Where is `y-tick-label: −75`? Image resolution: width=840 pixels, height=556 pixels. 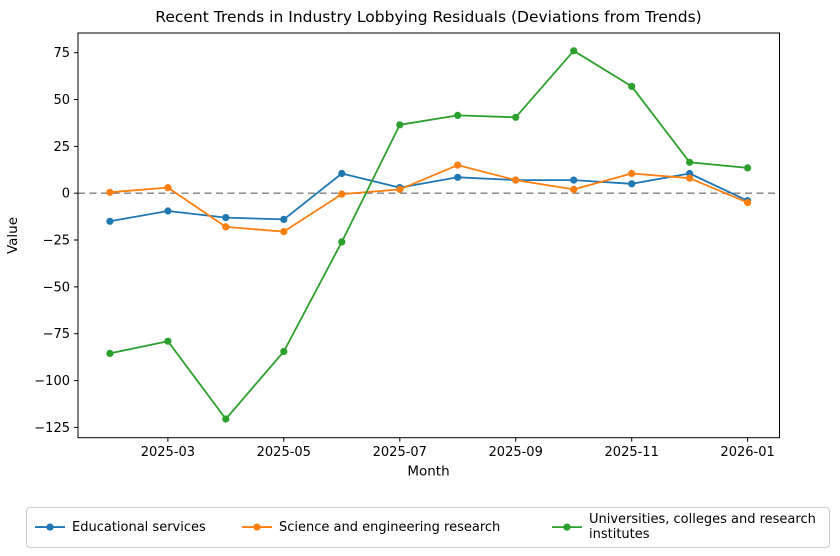 y-tick-label: −75 is located at coordinates (56, 334).